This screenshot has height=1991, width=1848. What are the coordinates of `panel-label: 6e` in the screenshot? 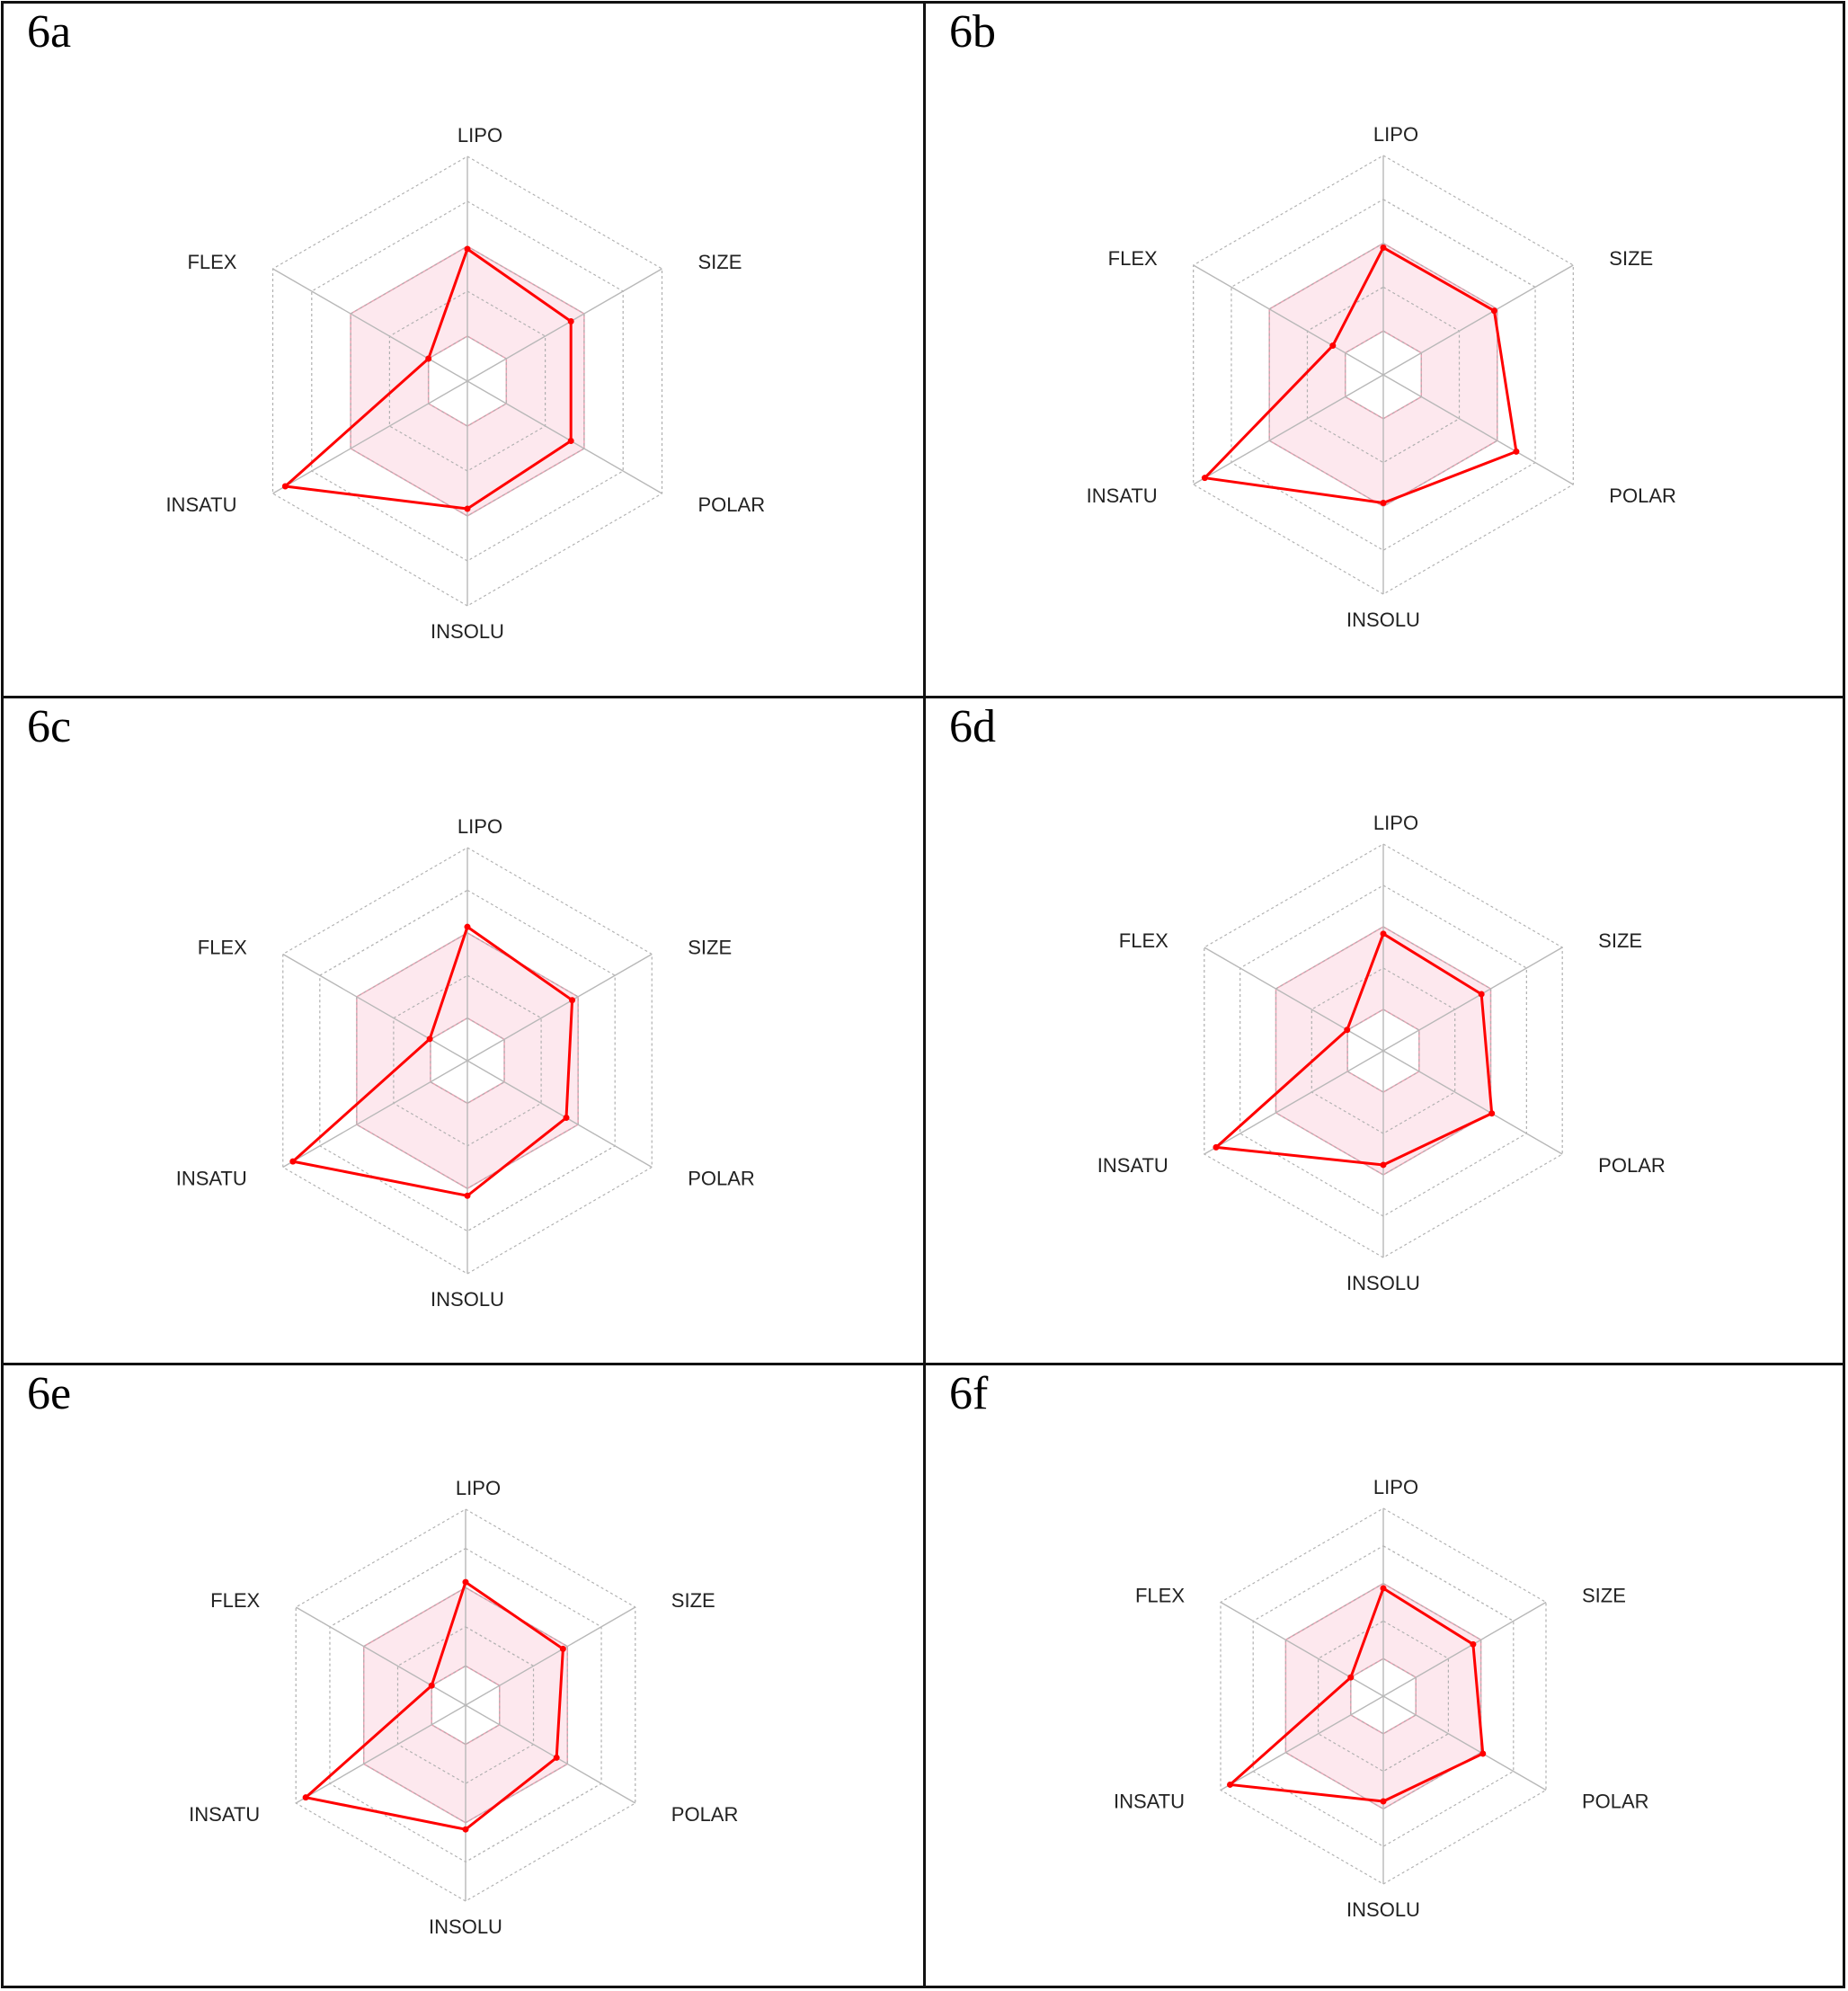 It's located at (49, 1394).